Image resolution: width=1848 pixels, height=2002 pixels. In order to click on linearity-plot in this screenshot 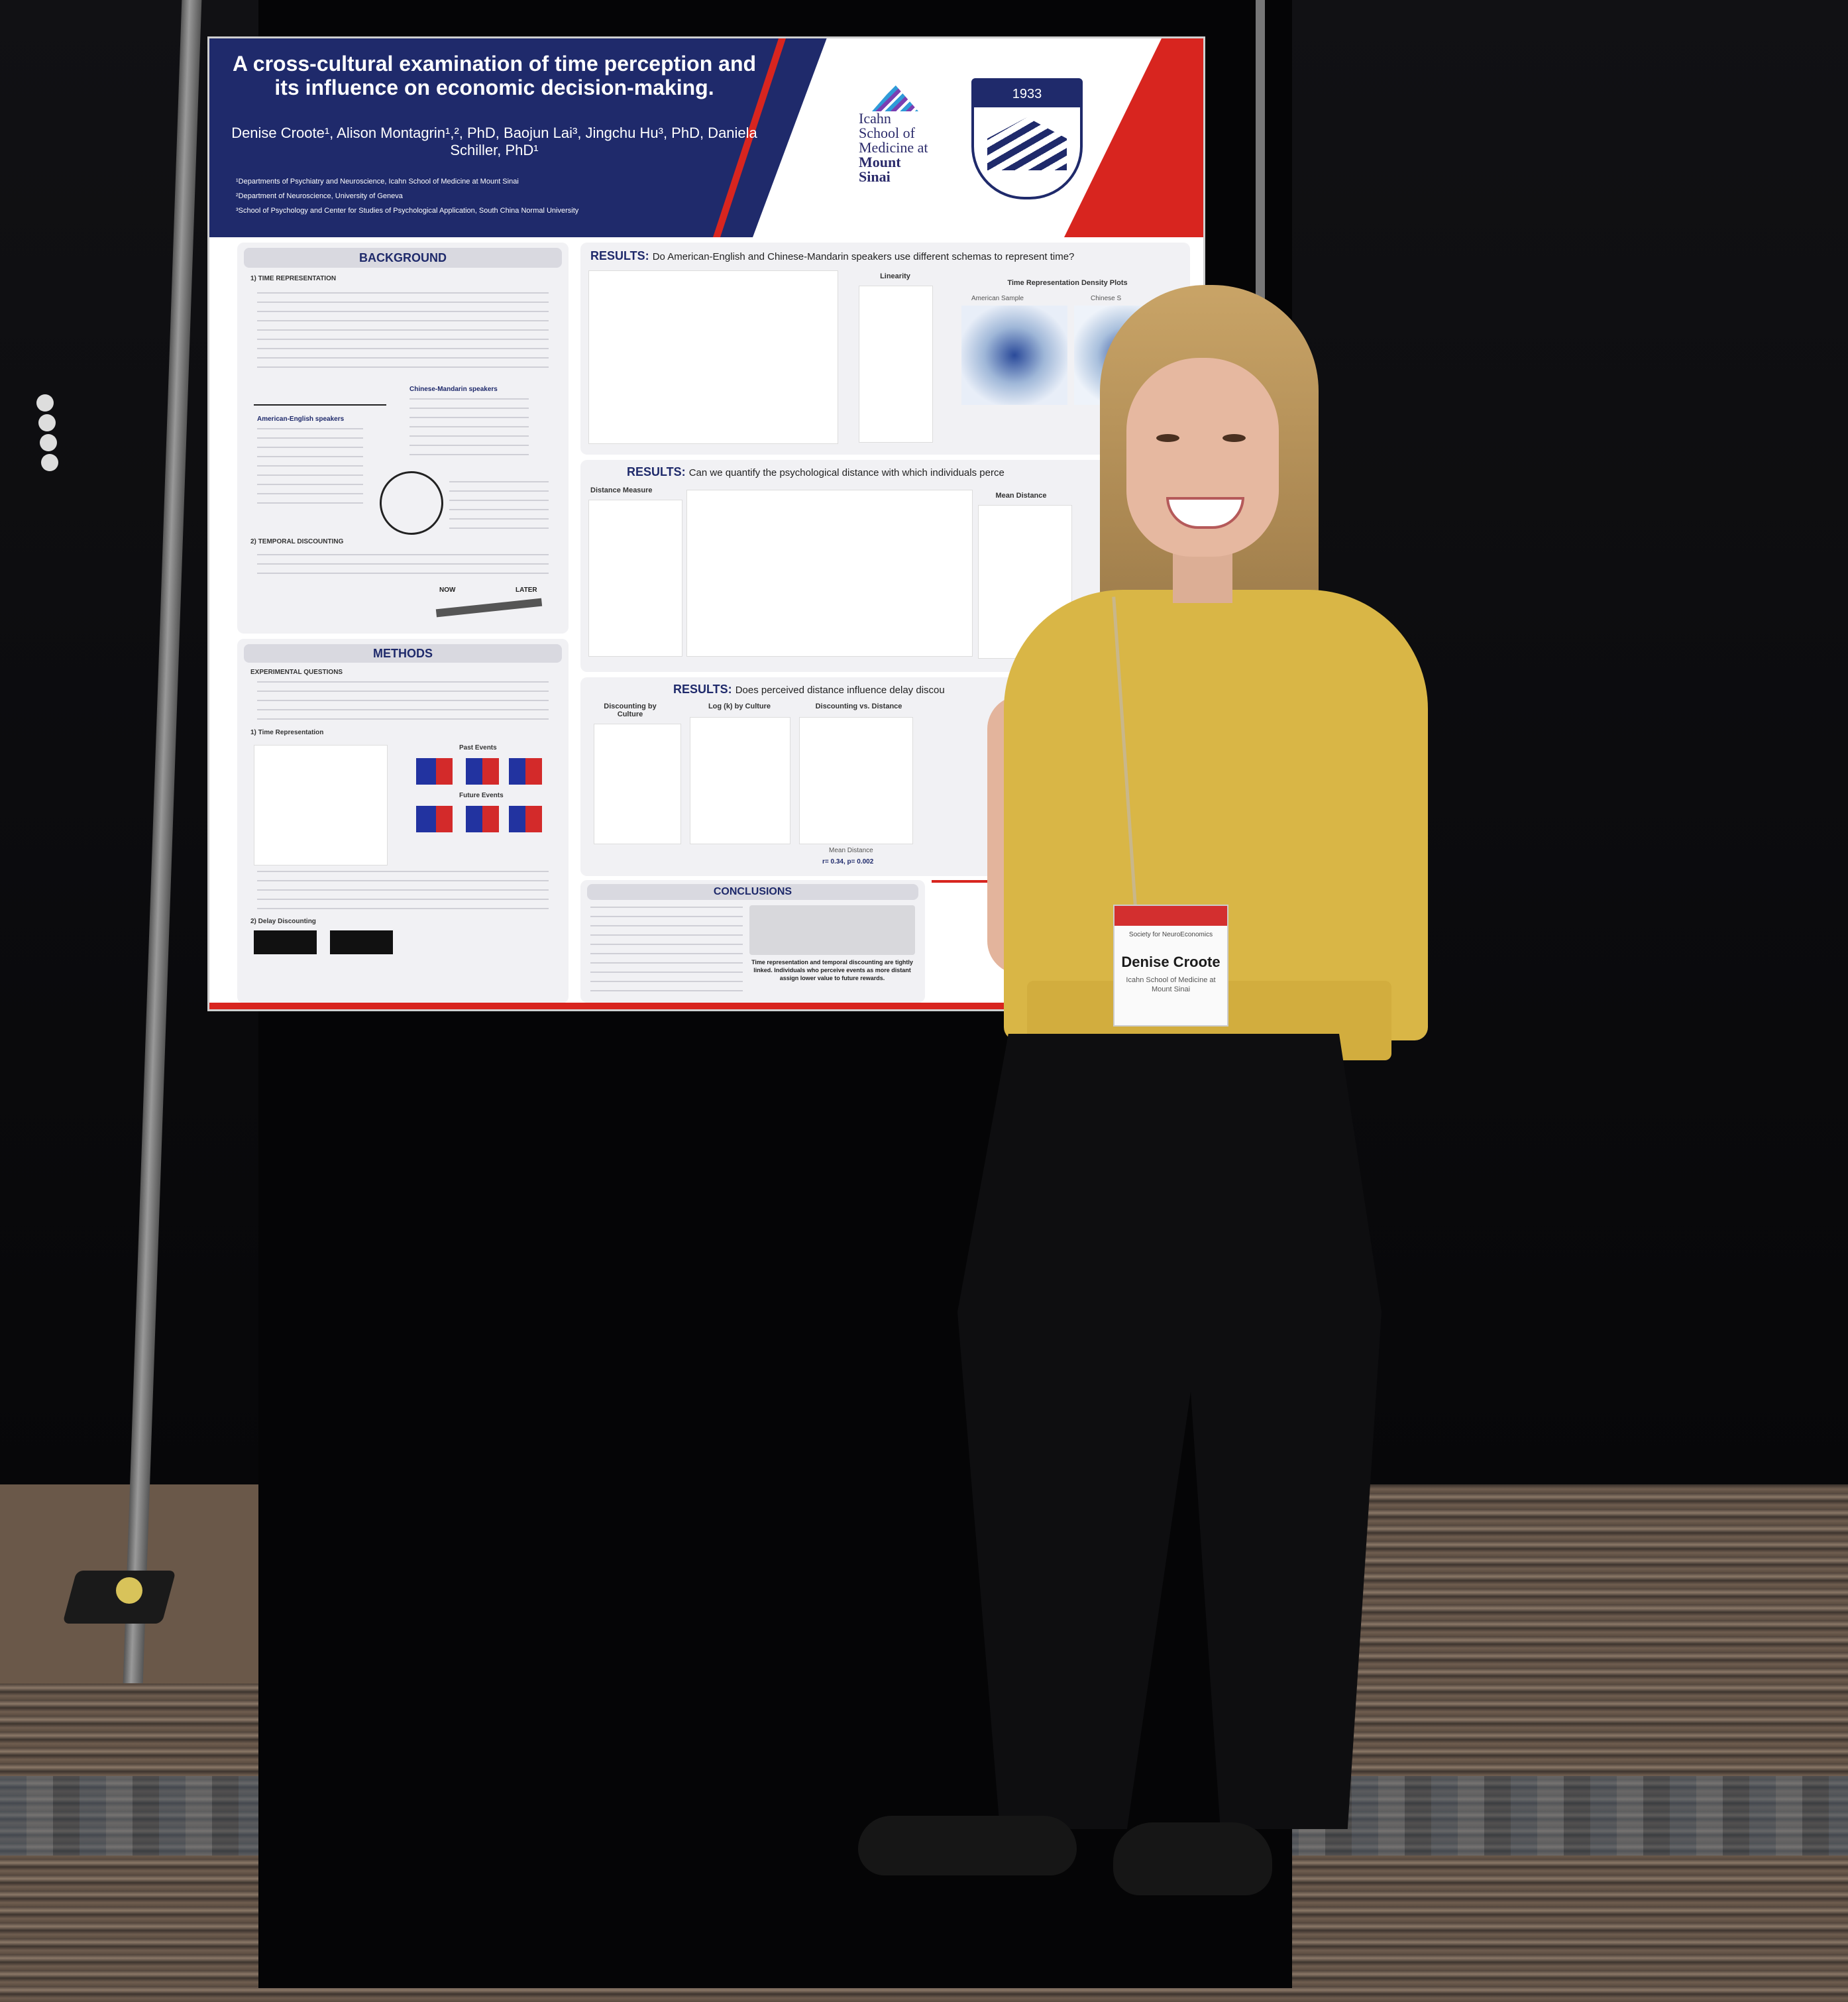, I will do `click(896, 364)`.